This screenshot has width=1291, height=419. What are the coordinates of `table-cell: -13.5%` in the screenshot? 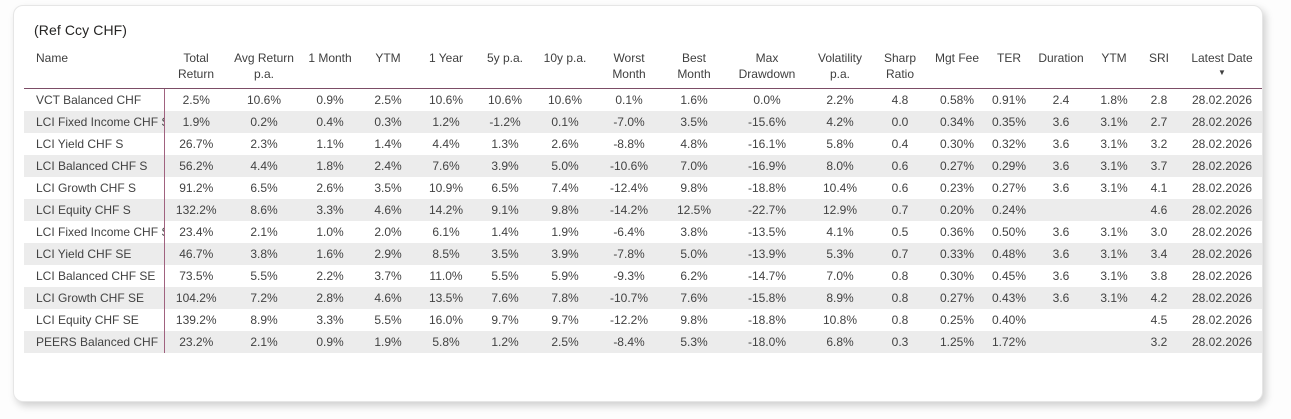 It's located at (767, 231).